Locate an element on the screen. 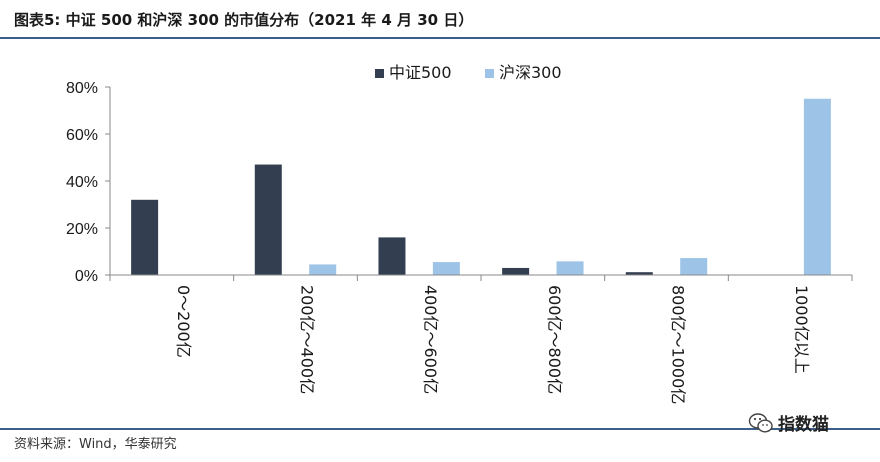 Image resolution: width=880 pixels, height=462 pixels. watermark-text: 指数猫 is located at coordinates (803, 425).